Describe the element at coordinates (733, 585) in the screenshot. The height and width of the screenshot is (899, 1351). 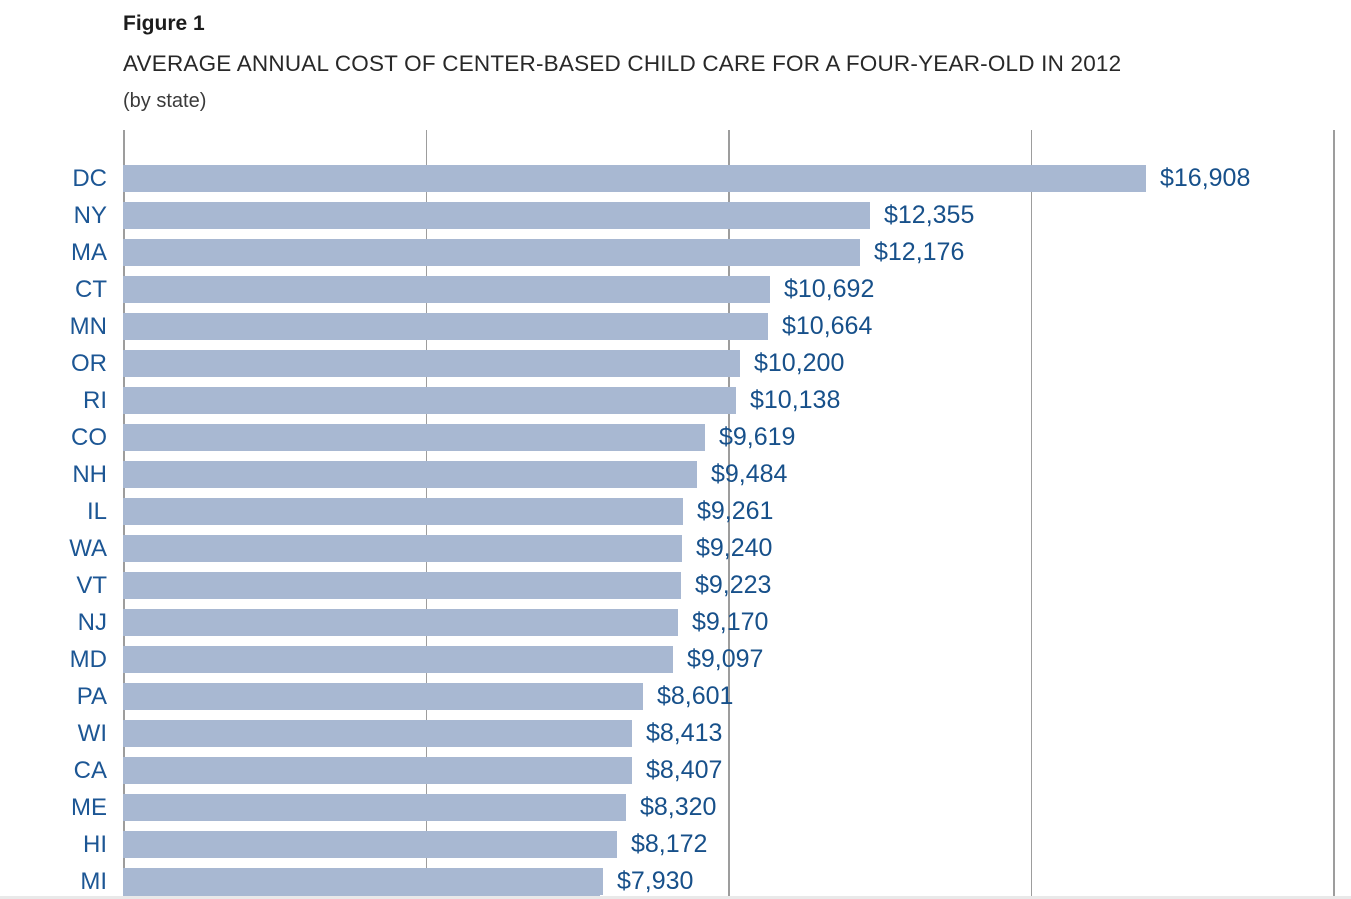
I see `value-label: $9,223` at that location.